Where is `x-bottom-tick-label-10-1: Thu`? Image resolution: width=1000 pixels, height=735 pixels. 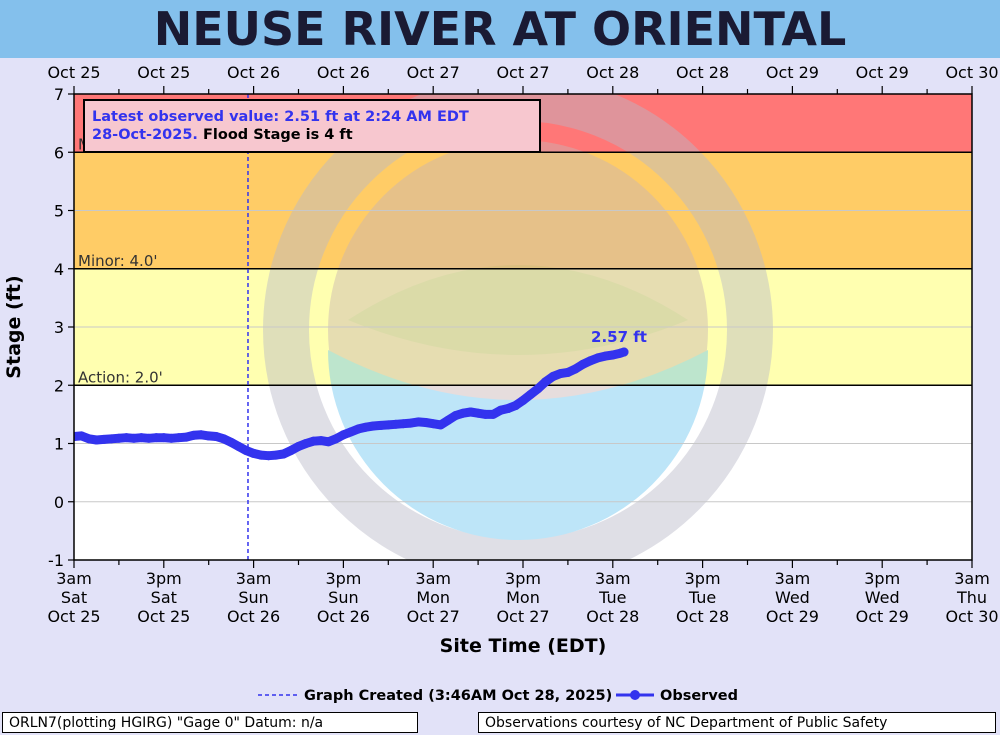
x-bottom-tick-label-10-1: Thu is located at coordinates (971, 597).